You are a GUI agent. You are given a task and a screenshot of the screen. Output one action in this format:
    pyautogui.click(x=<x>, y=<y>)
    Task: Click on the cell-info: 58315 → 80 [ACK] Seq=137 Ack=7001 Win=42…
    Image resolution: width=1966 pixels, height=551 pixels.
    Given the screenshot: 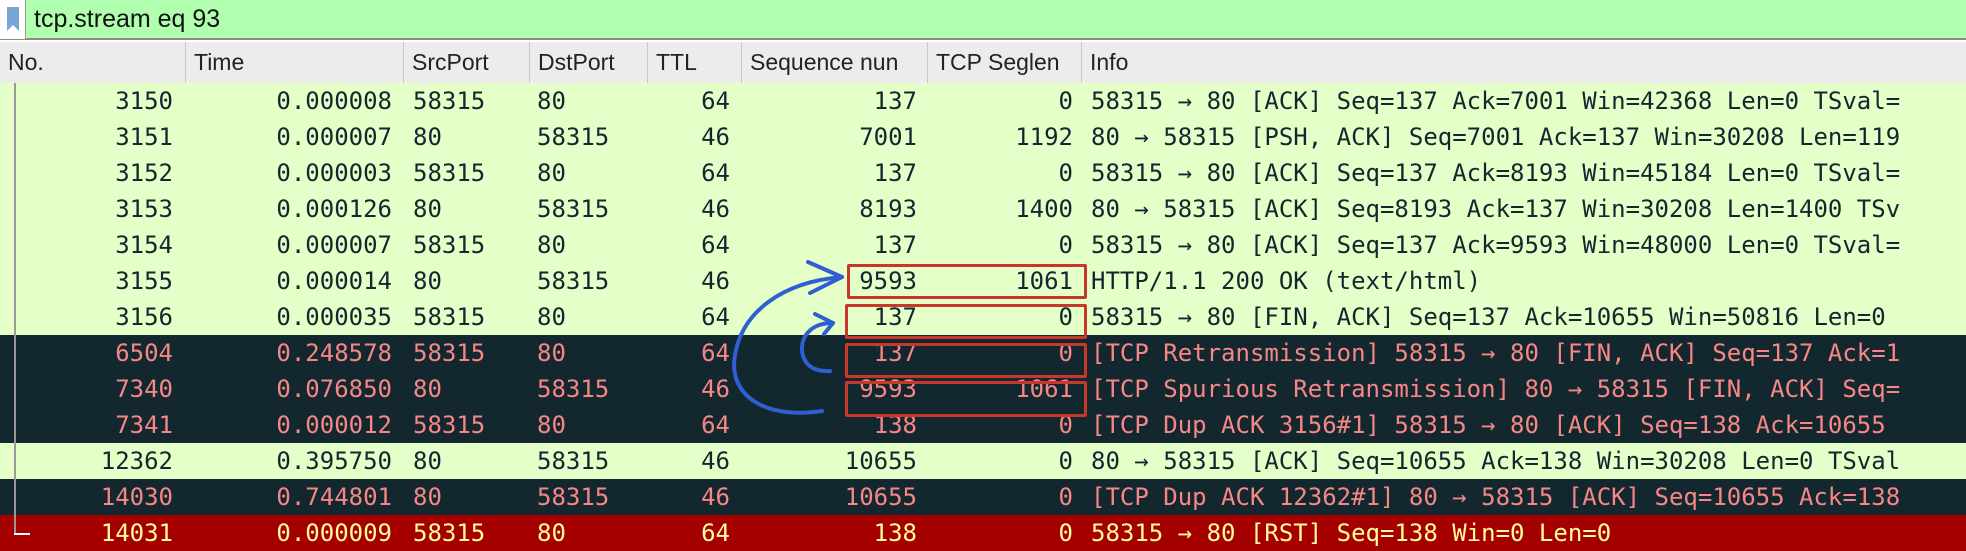 What is the action you would take?
    pyautogui.click(x=1496, y=101)
    